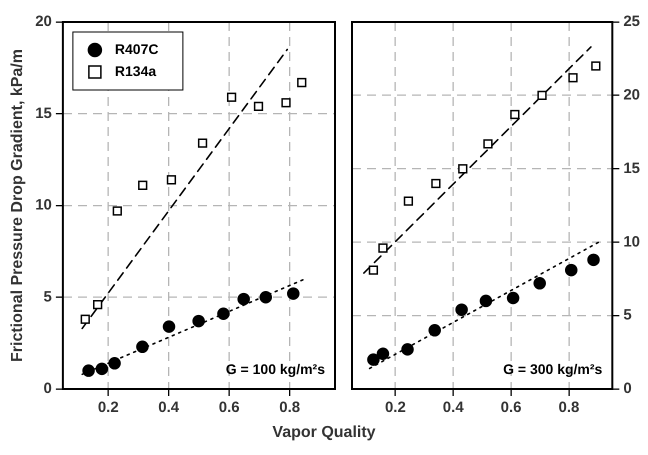 This screenshot has width=648, height=455. Describe the element at coordinates (631, 241) in the screenshot. I see `y2-tick-label: 10` at that location.